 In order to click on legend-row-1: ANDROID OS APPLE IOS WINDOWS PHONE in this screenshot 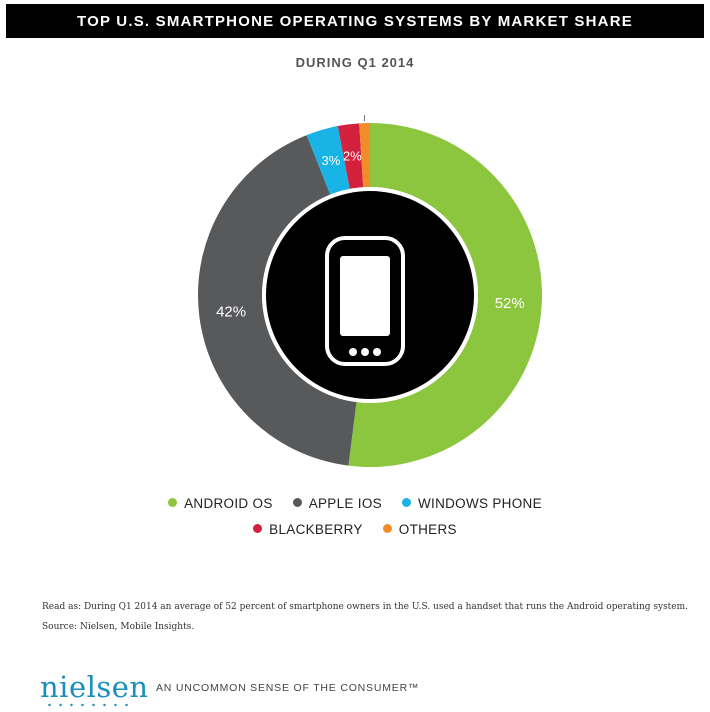, I will do `click(355, 503)`.